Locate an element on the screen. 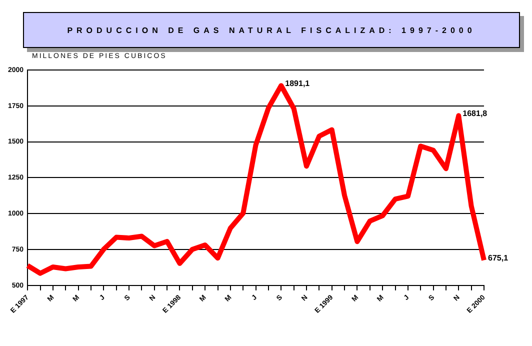 The height and width of the screenshot is (346, 532). data-label: 1681,8 is located at coordinates (475, 113).